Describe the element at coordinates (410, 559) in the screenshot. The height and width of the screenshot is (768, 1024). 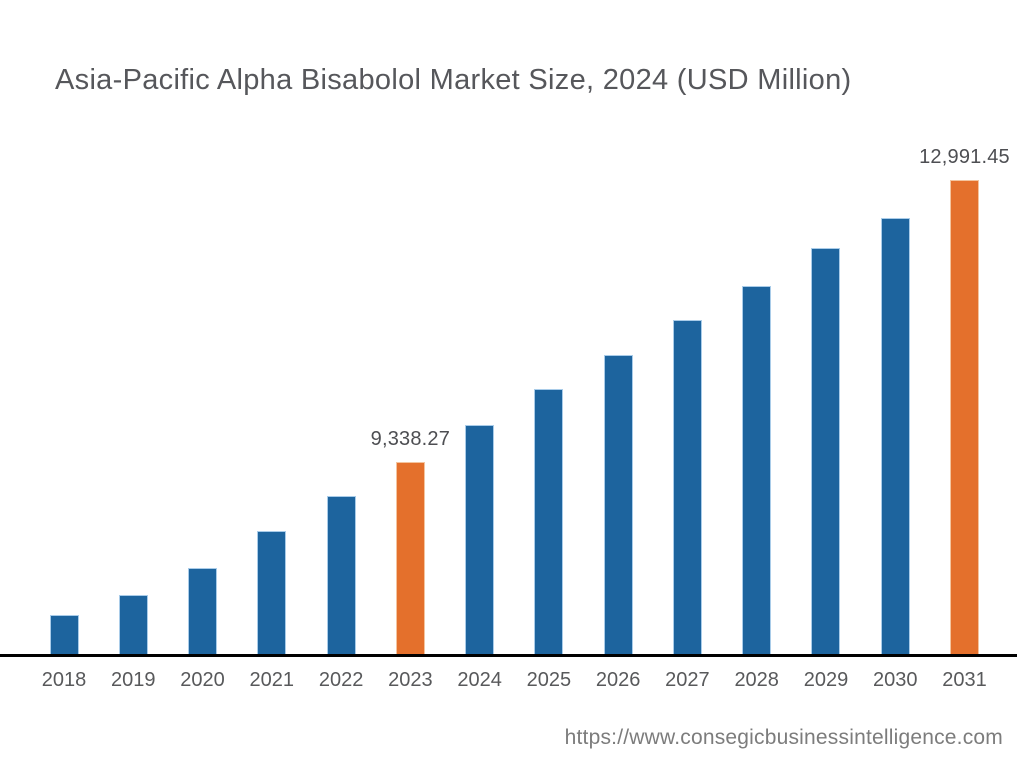
I see `bar-2023` at that location.